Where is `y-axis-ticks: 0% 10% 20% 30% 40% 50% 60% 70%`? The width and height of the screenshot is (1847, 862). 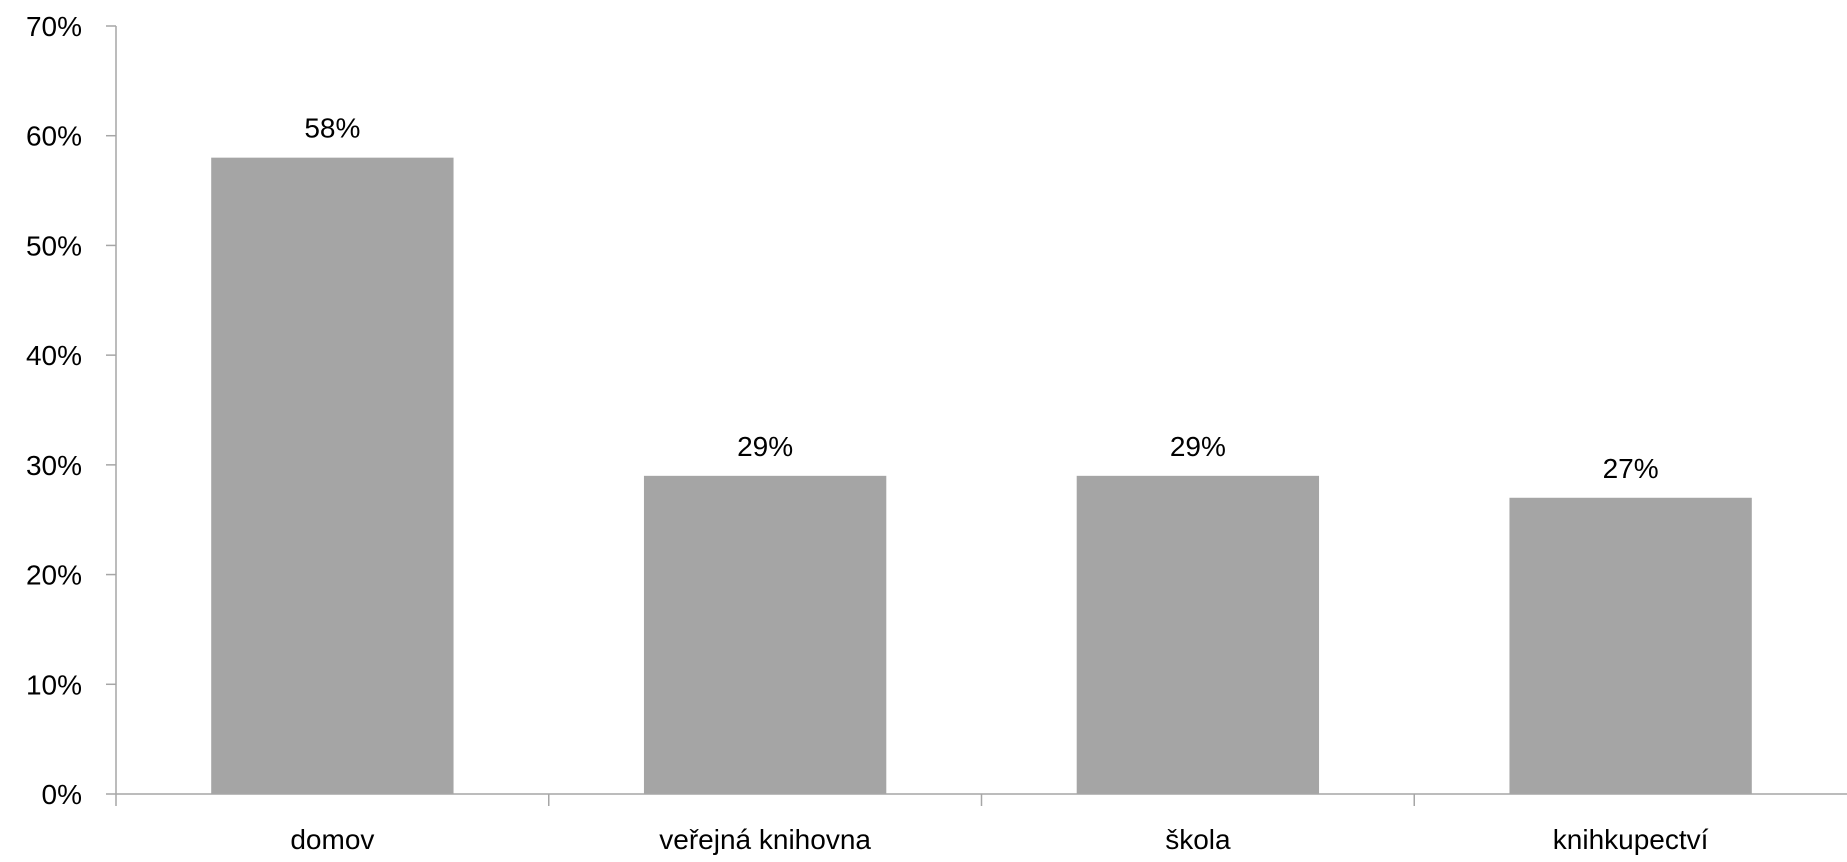
y-axis-ticks: 0% 10% 20% 30% 40% 50% 60% 70% is located at coordinates (71, 410).